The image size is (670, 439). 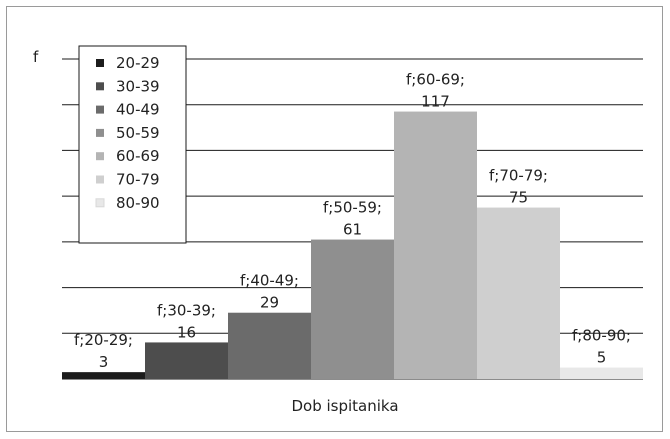 I want to click on legend-label: 60-69, so click(x=138, y=156).